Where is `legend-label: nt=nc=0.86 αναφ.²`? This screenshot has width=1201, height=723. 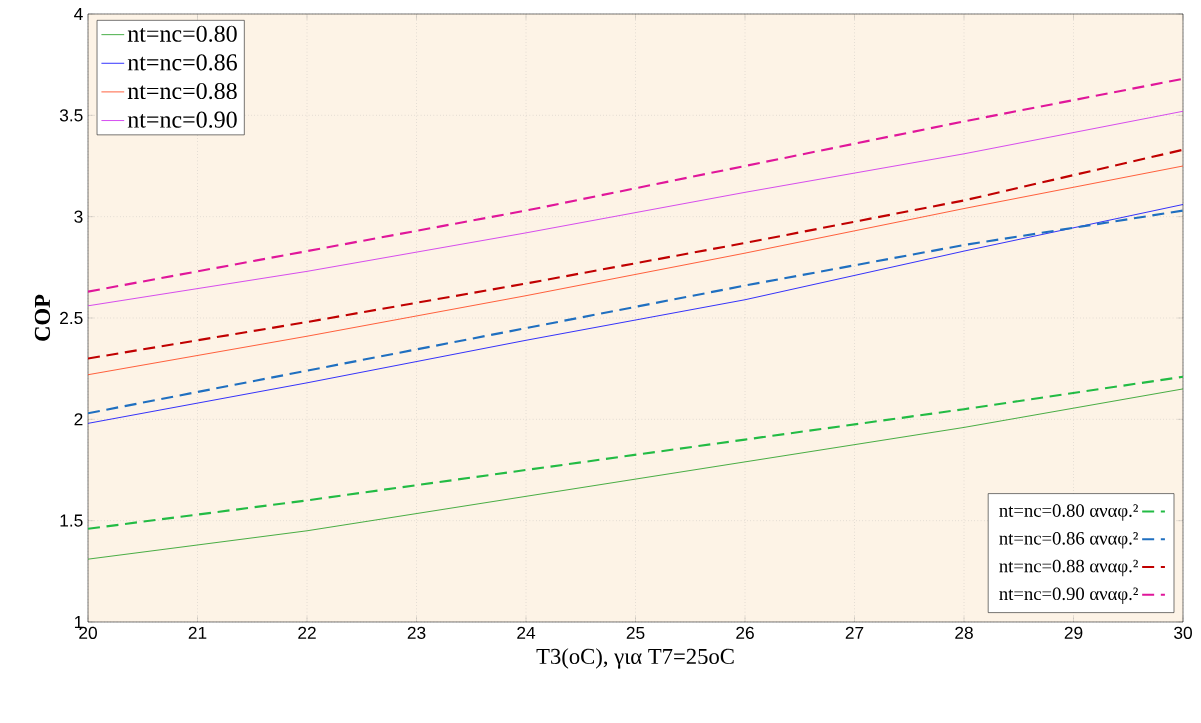
legend-label: nt=nc=0.86 αναφ.² is located at coordinates (1068, 540).